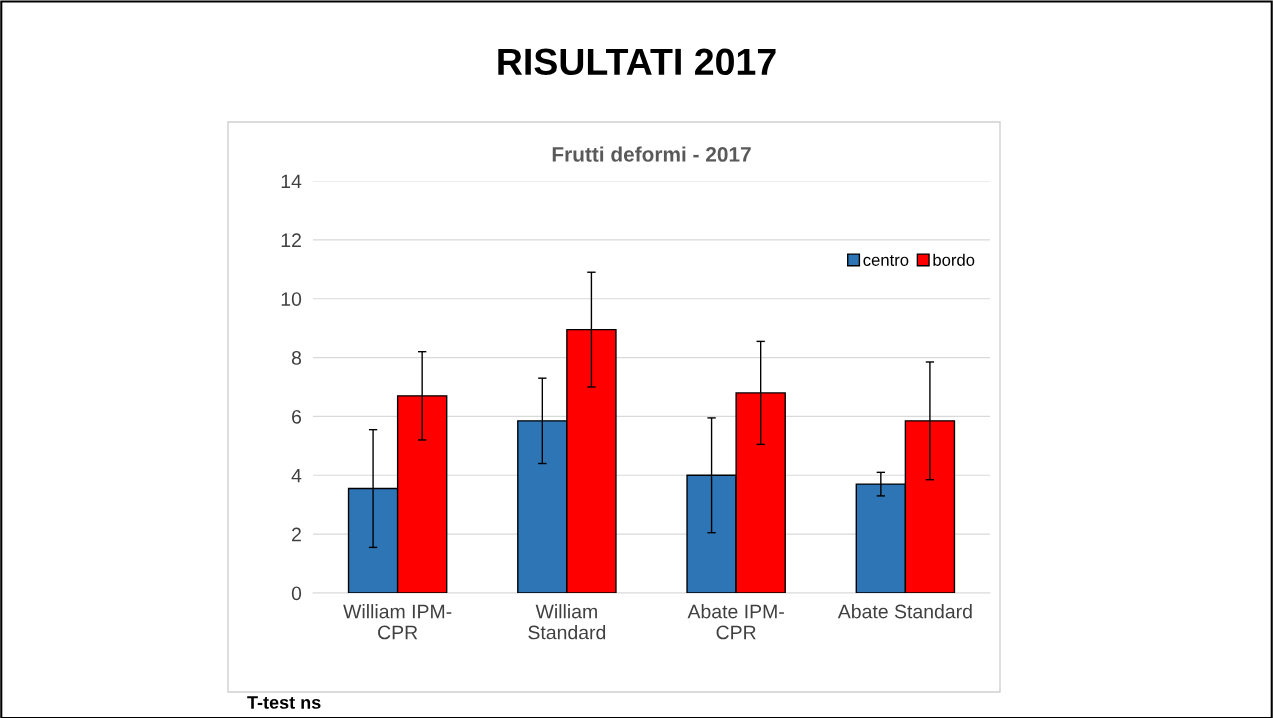 This screenshot has width=1273, height=718. What do you see at coordinates (735, 622) in the screenshot?
I see `x-tick-label: Abate IPM- CPR` at bounding box center [735, 622].